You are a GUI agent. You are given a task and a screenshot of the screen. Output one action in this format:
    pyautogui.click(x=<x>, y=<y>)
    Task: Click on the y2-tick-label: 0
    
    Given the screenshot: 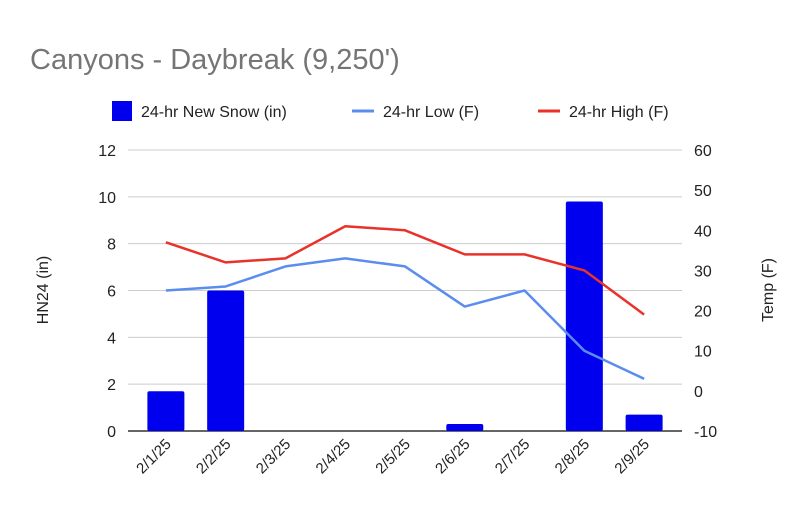 What is the action you would take?
    pyautogui.click(x=698, y=392)
    